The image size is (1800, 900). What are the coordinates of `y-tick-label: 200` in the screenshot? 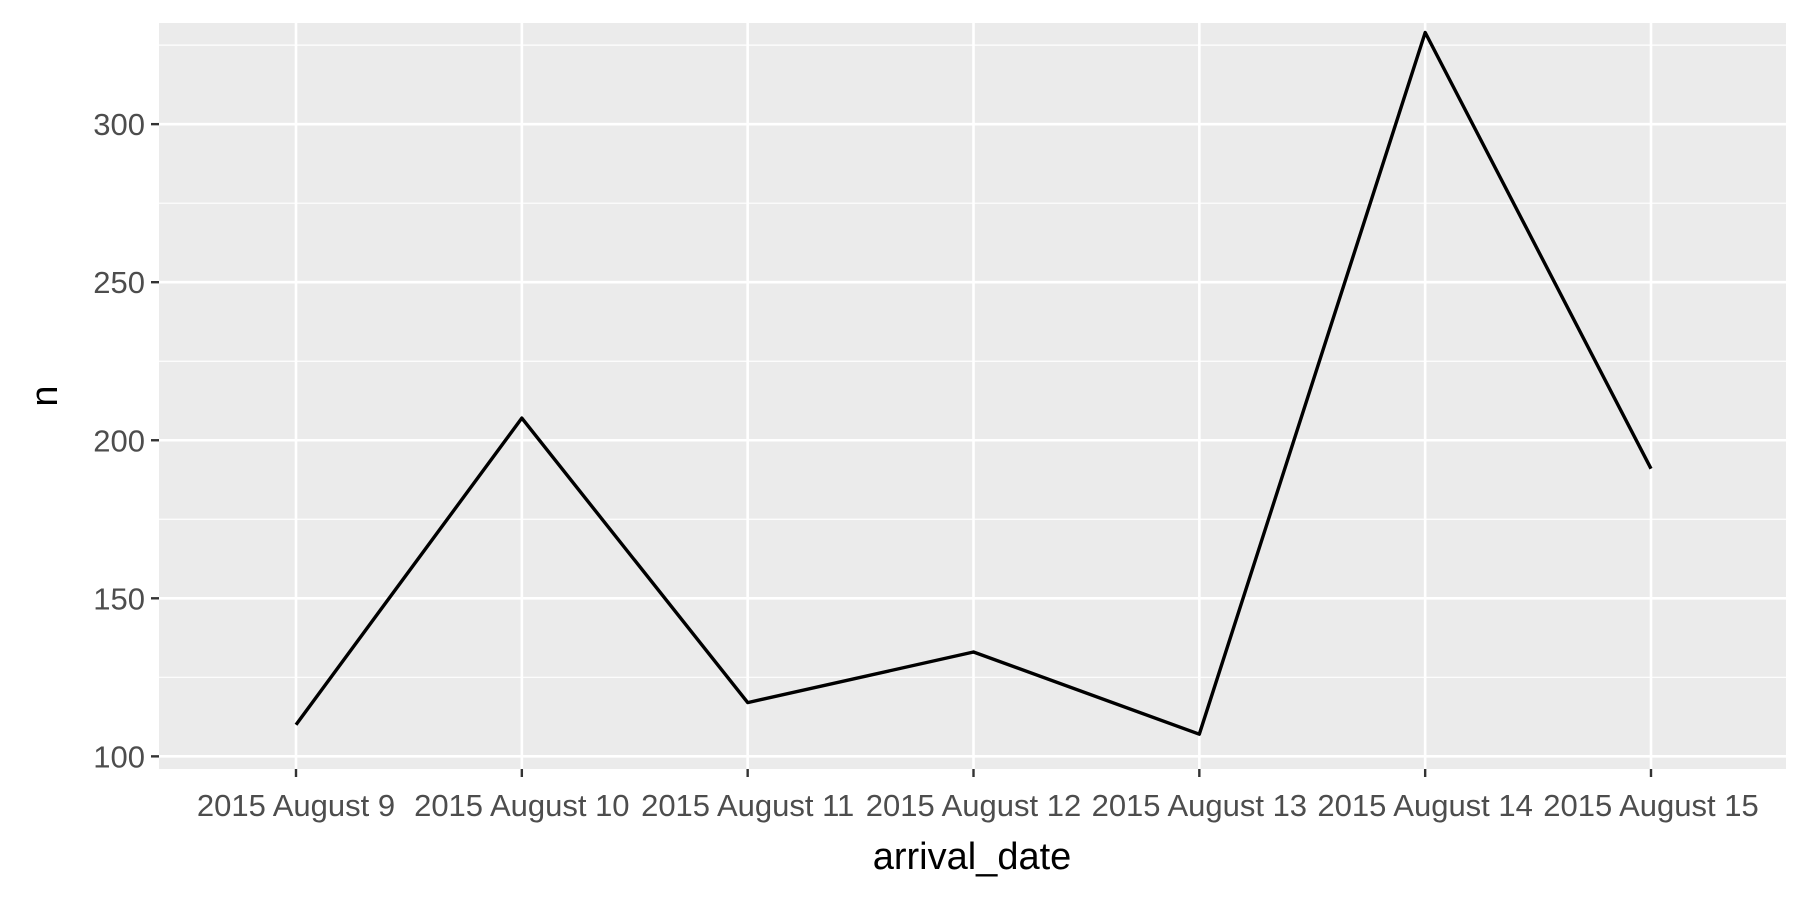 It's located at (119, 440).